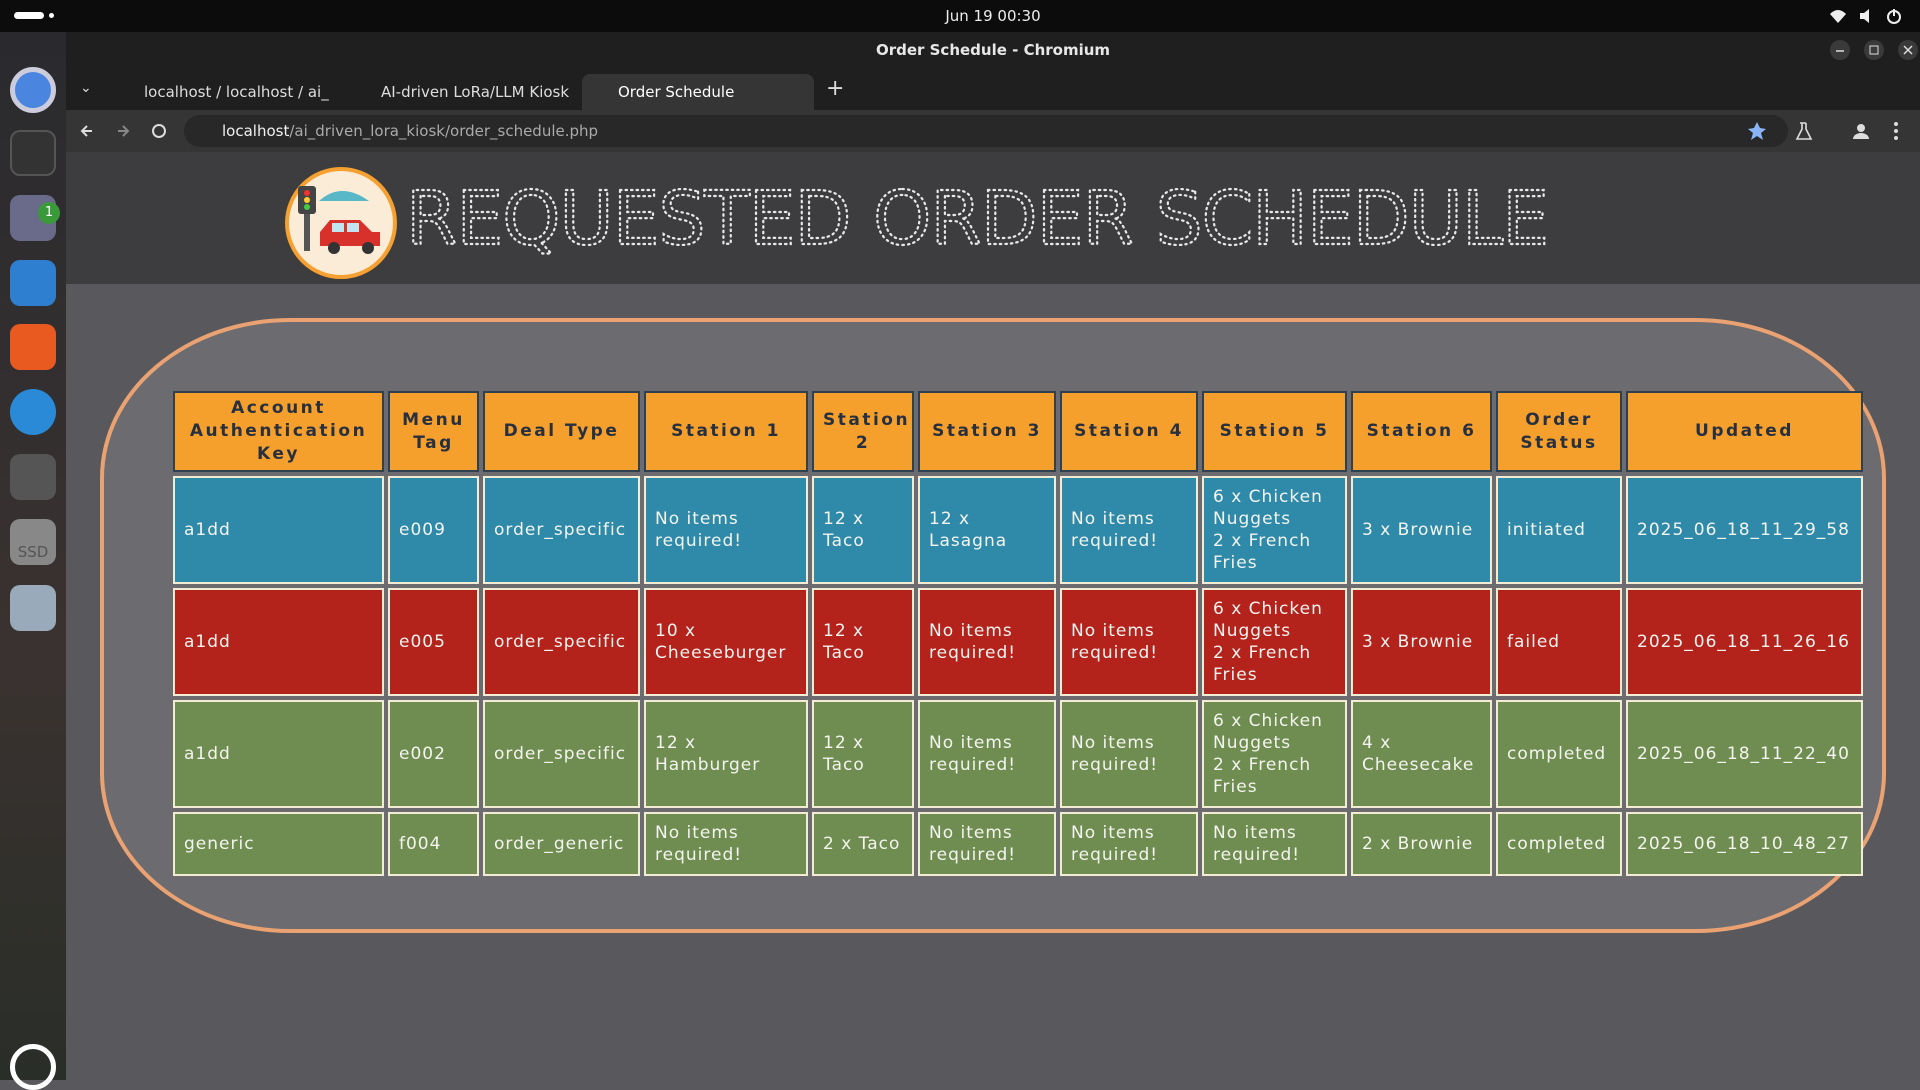  What do you see at coordinates (1559, 530) in the screenshot?
I see `cell: initiated` at bounding box center [1559, 530].